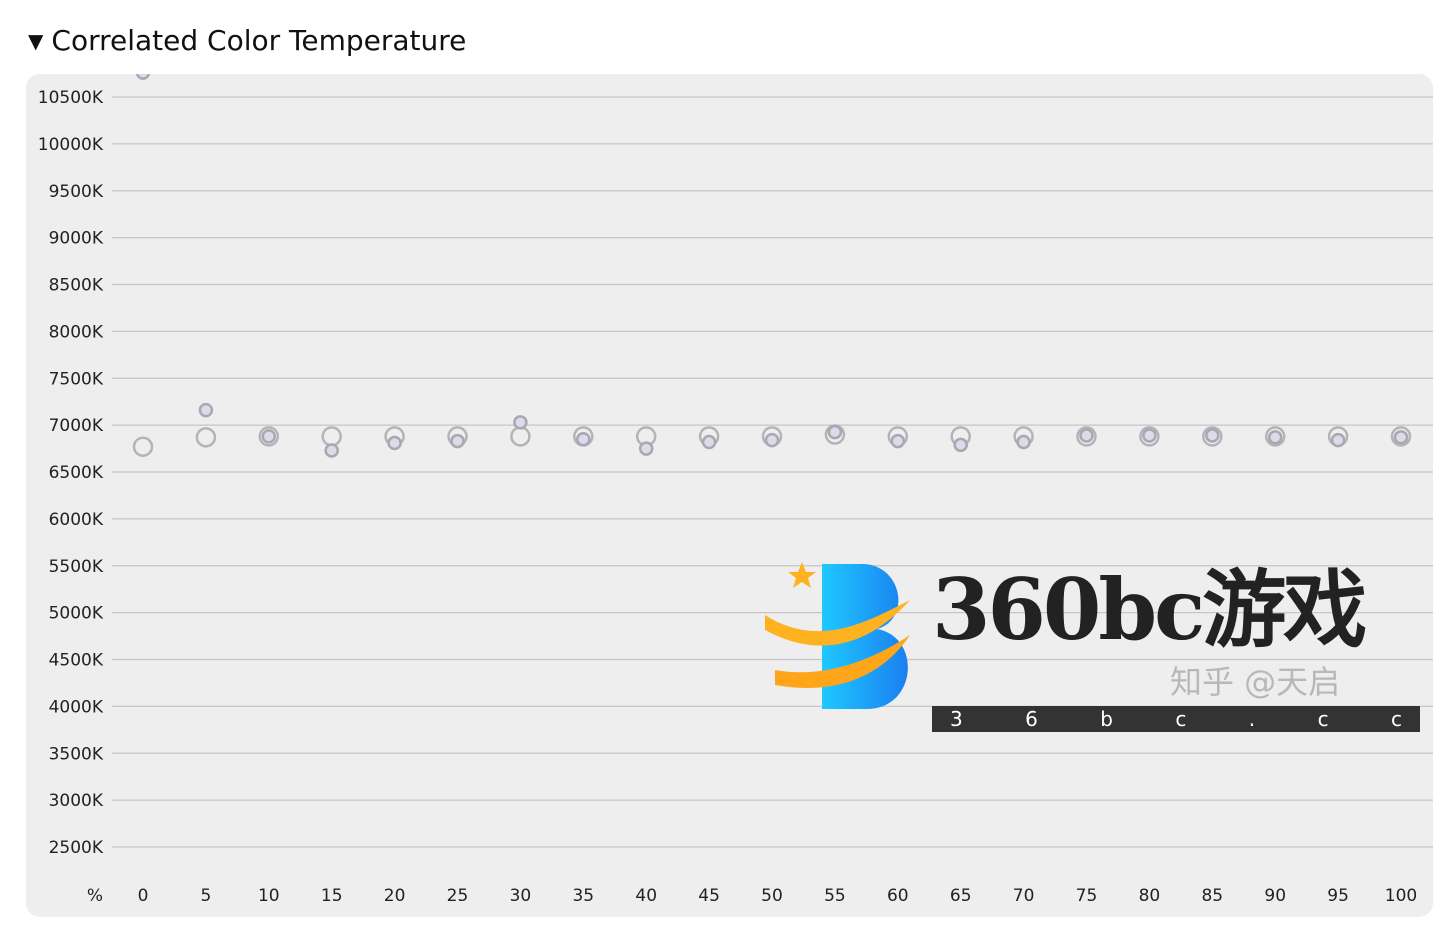  Describe the element at coordinates (332, 896) in the screenshot. I see `x-tick-label: 15` at that location.